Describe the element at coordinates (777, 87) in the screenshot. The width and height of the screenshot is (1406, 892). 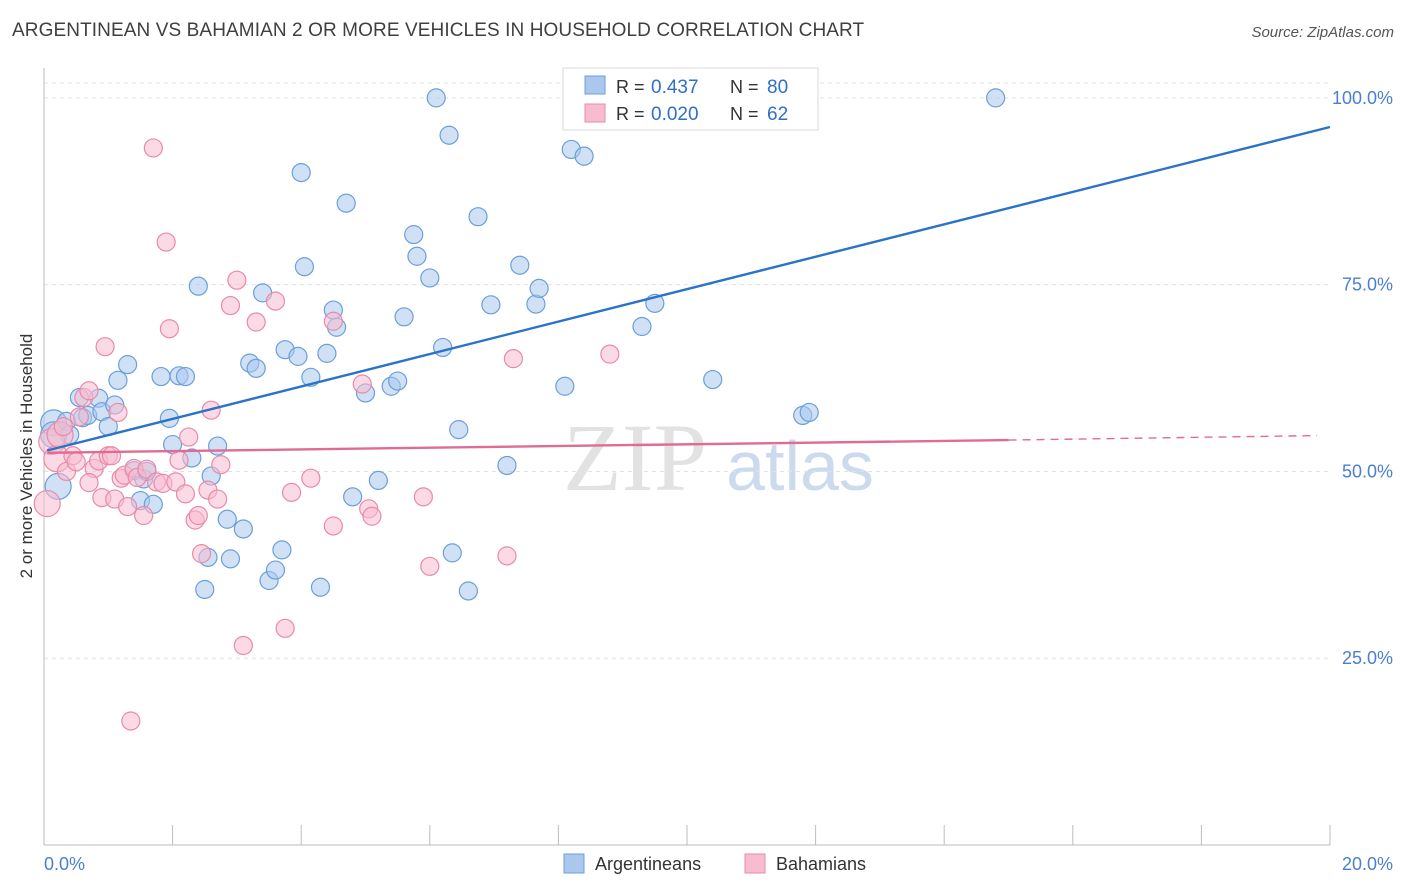
I see `legend-n-value-argentineans: 80` at that location.